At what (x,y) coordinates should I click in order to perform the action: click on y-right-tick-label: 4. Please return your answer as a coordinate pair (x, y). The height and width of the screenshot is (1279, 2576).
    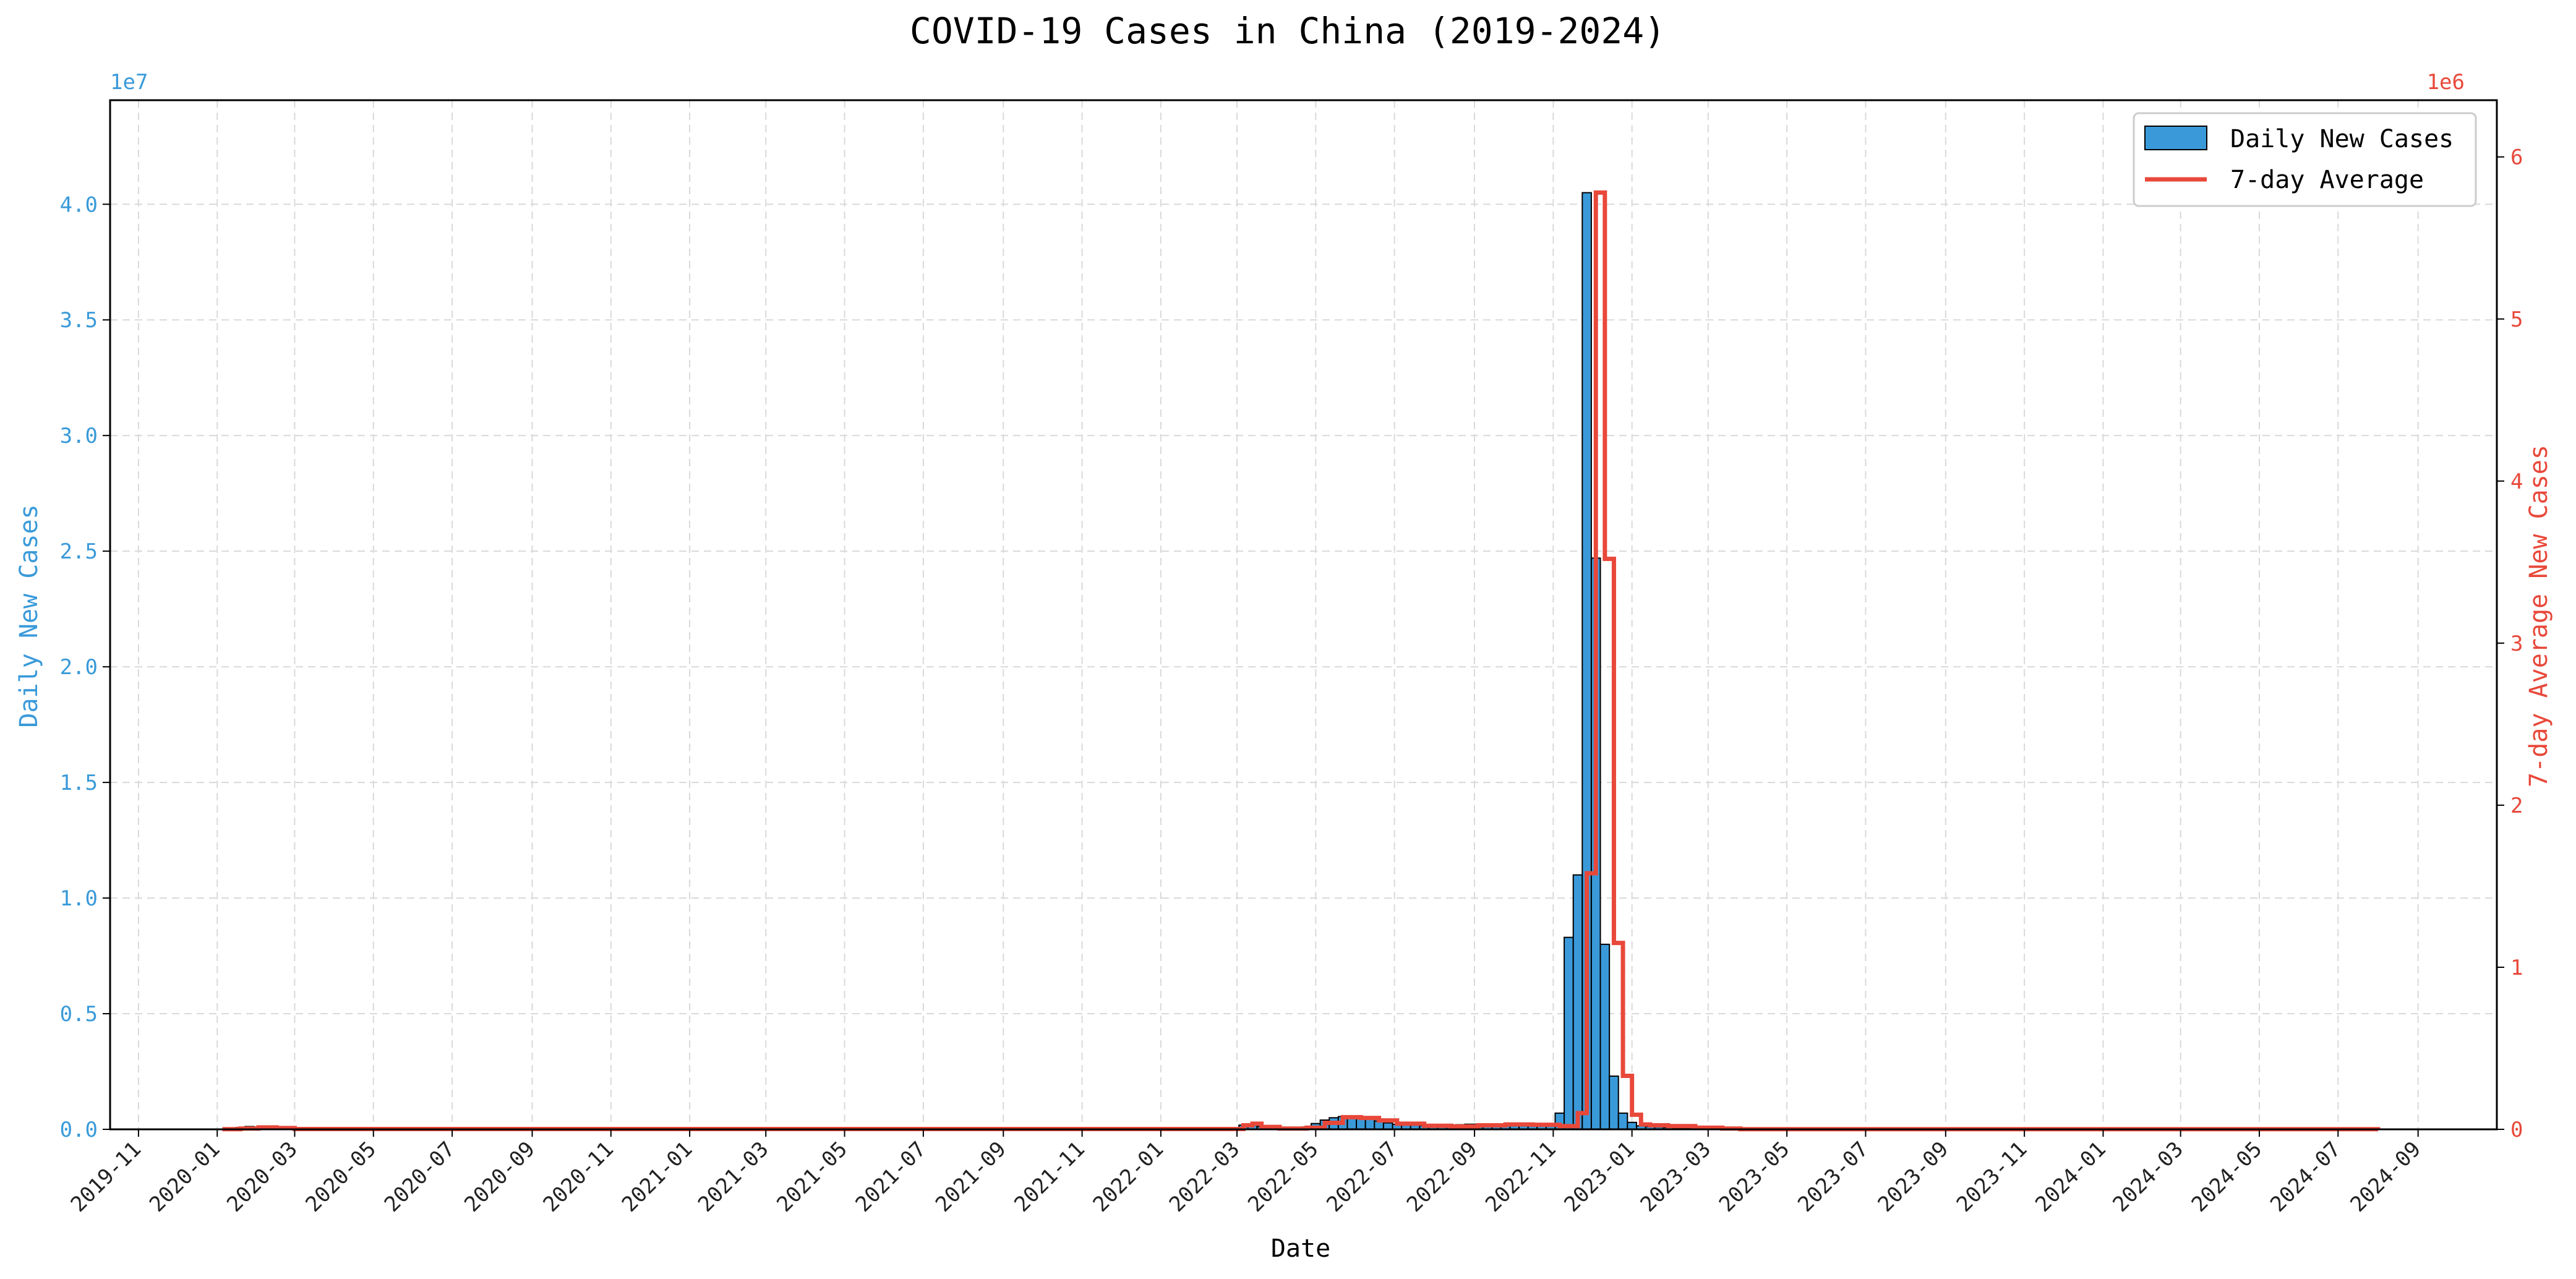
    Looking at the image, I should click on (2516, 481).